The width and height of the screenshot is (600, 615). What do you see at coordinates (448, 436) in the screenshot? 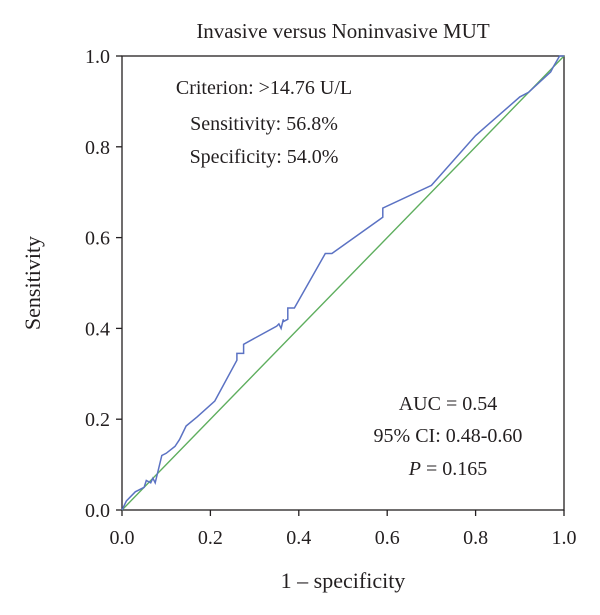
I see `annotation-ci: 95% CI: 0.48-0.60` at bounding box center [448, 436].